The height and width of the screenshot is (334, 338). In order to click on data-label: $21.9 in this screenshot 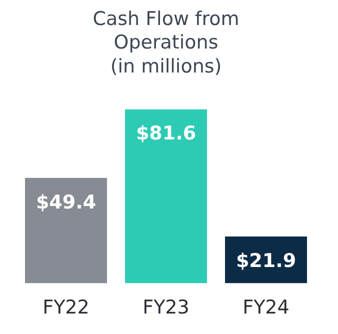, I will do `click(266, 261)`.